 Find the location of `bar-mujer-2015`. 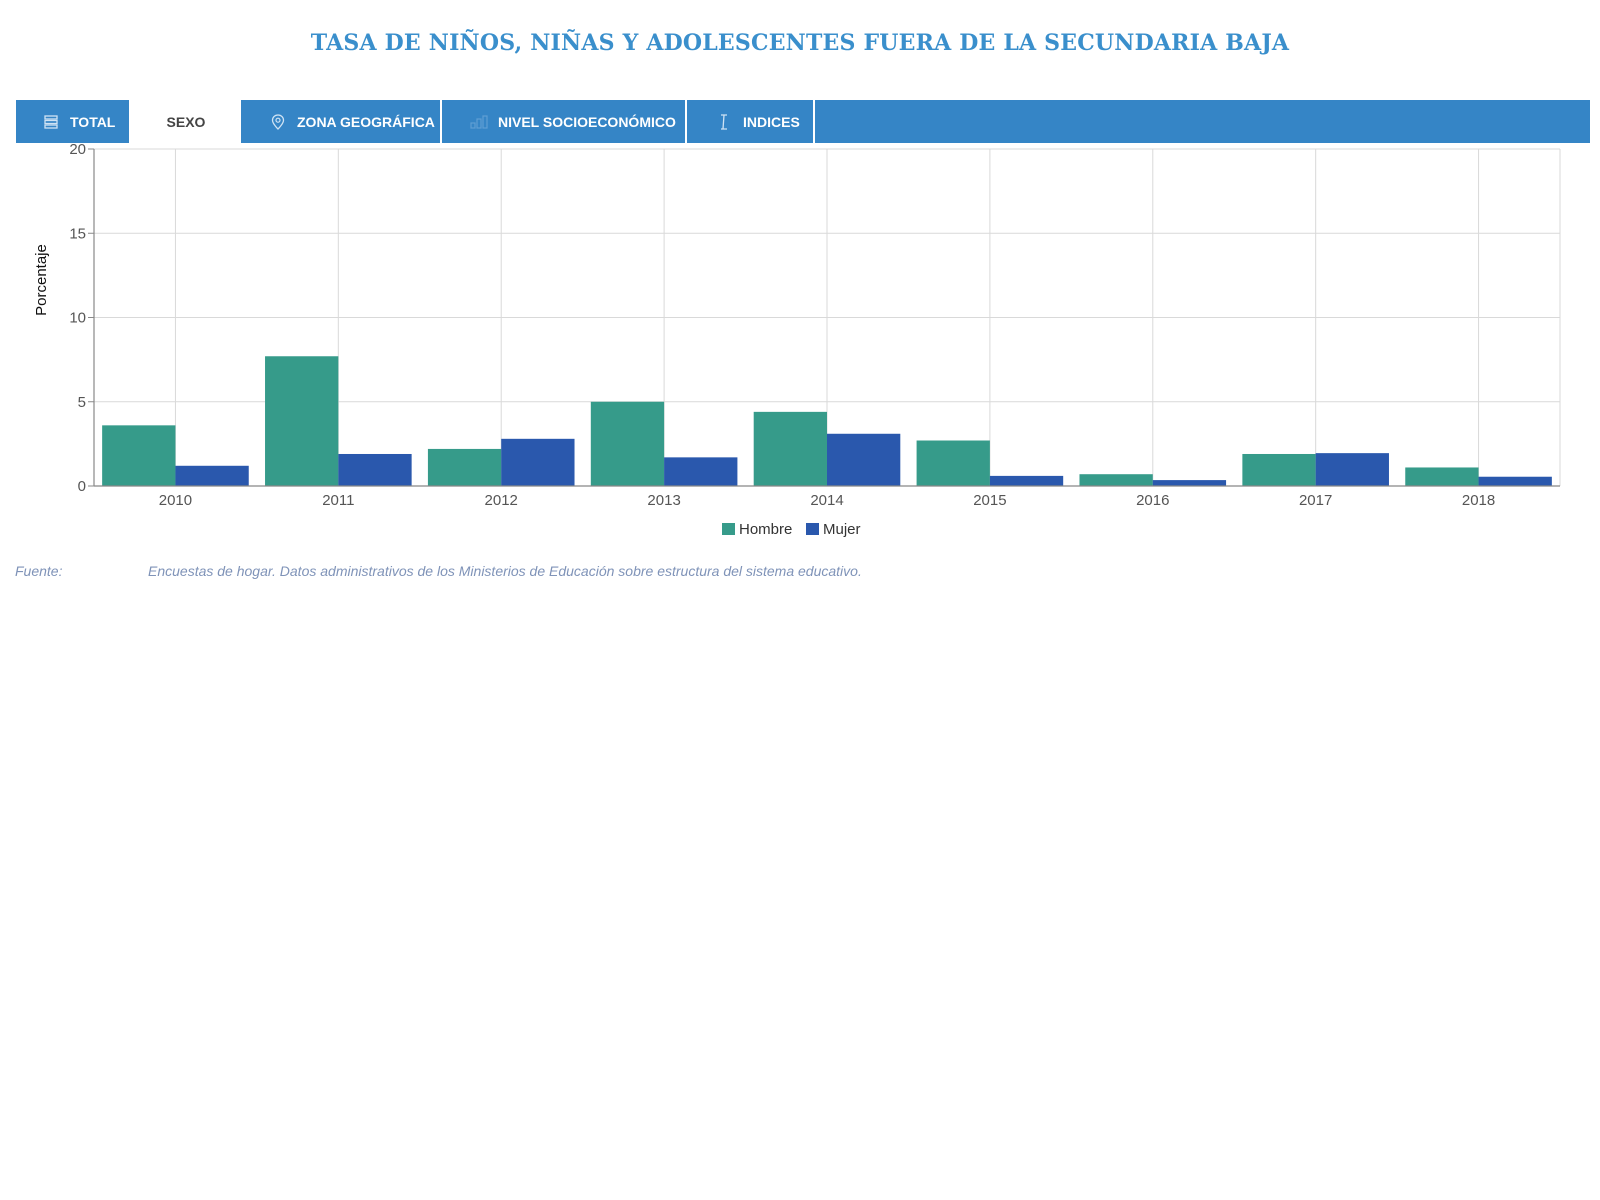

bar-mujer-2015 is located at coordinates (1026, 480).